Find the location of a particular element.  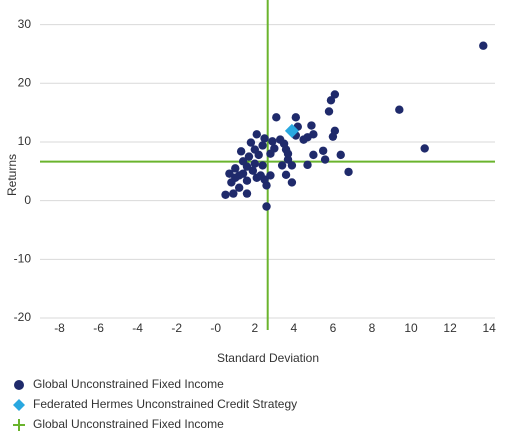

y-tick-label: 10 is located at coordinates (25, 141).